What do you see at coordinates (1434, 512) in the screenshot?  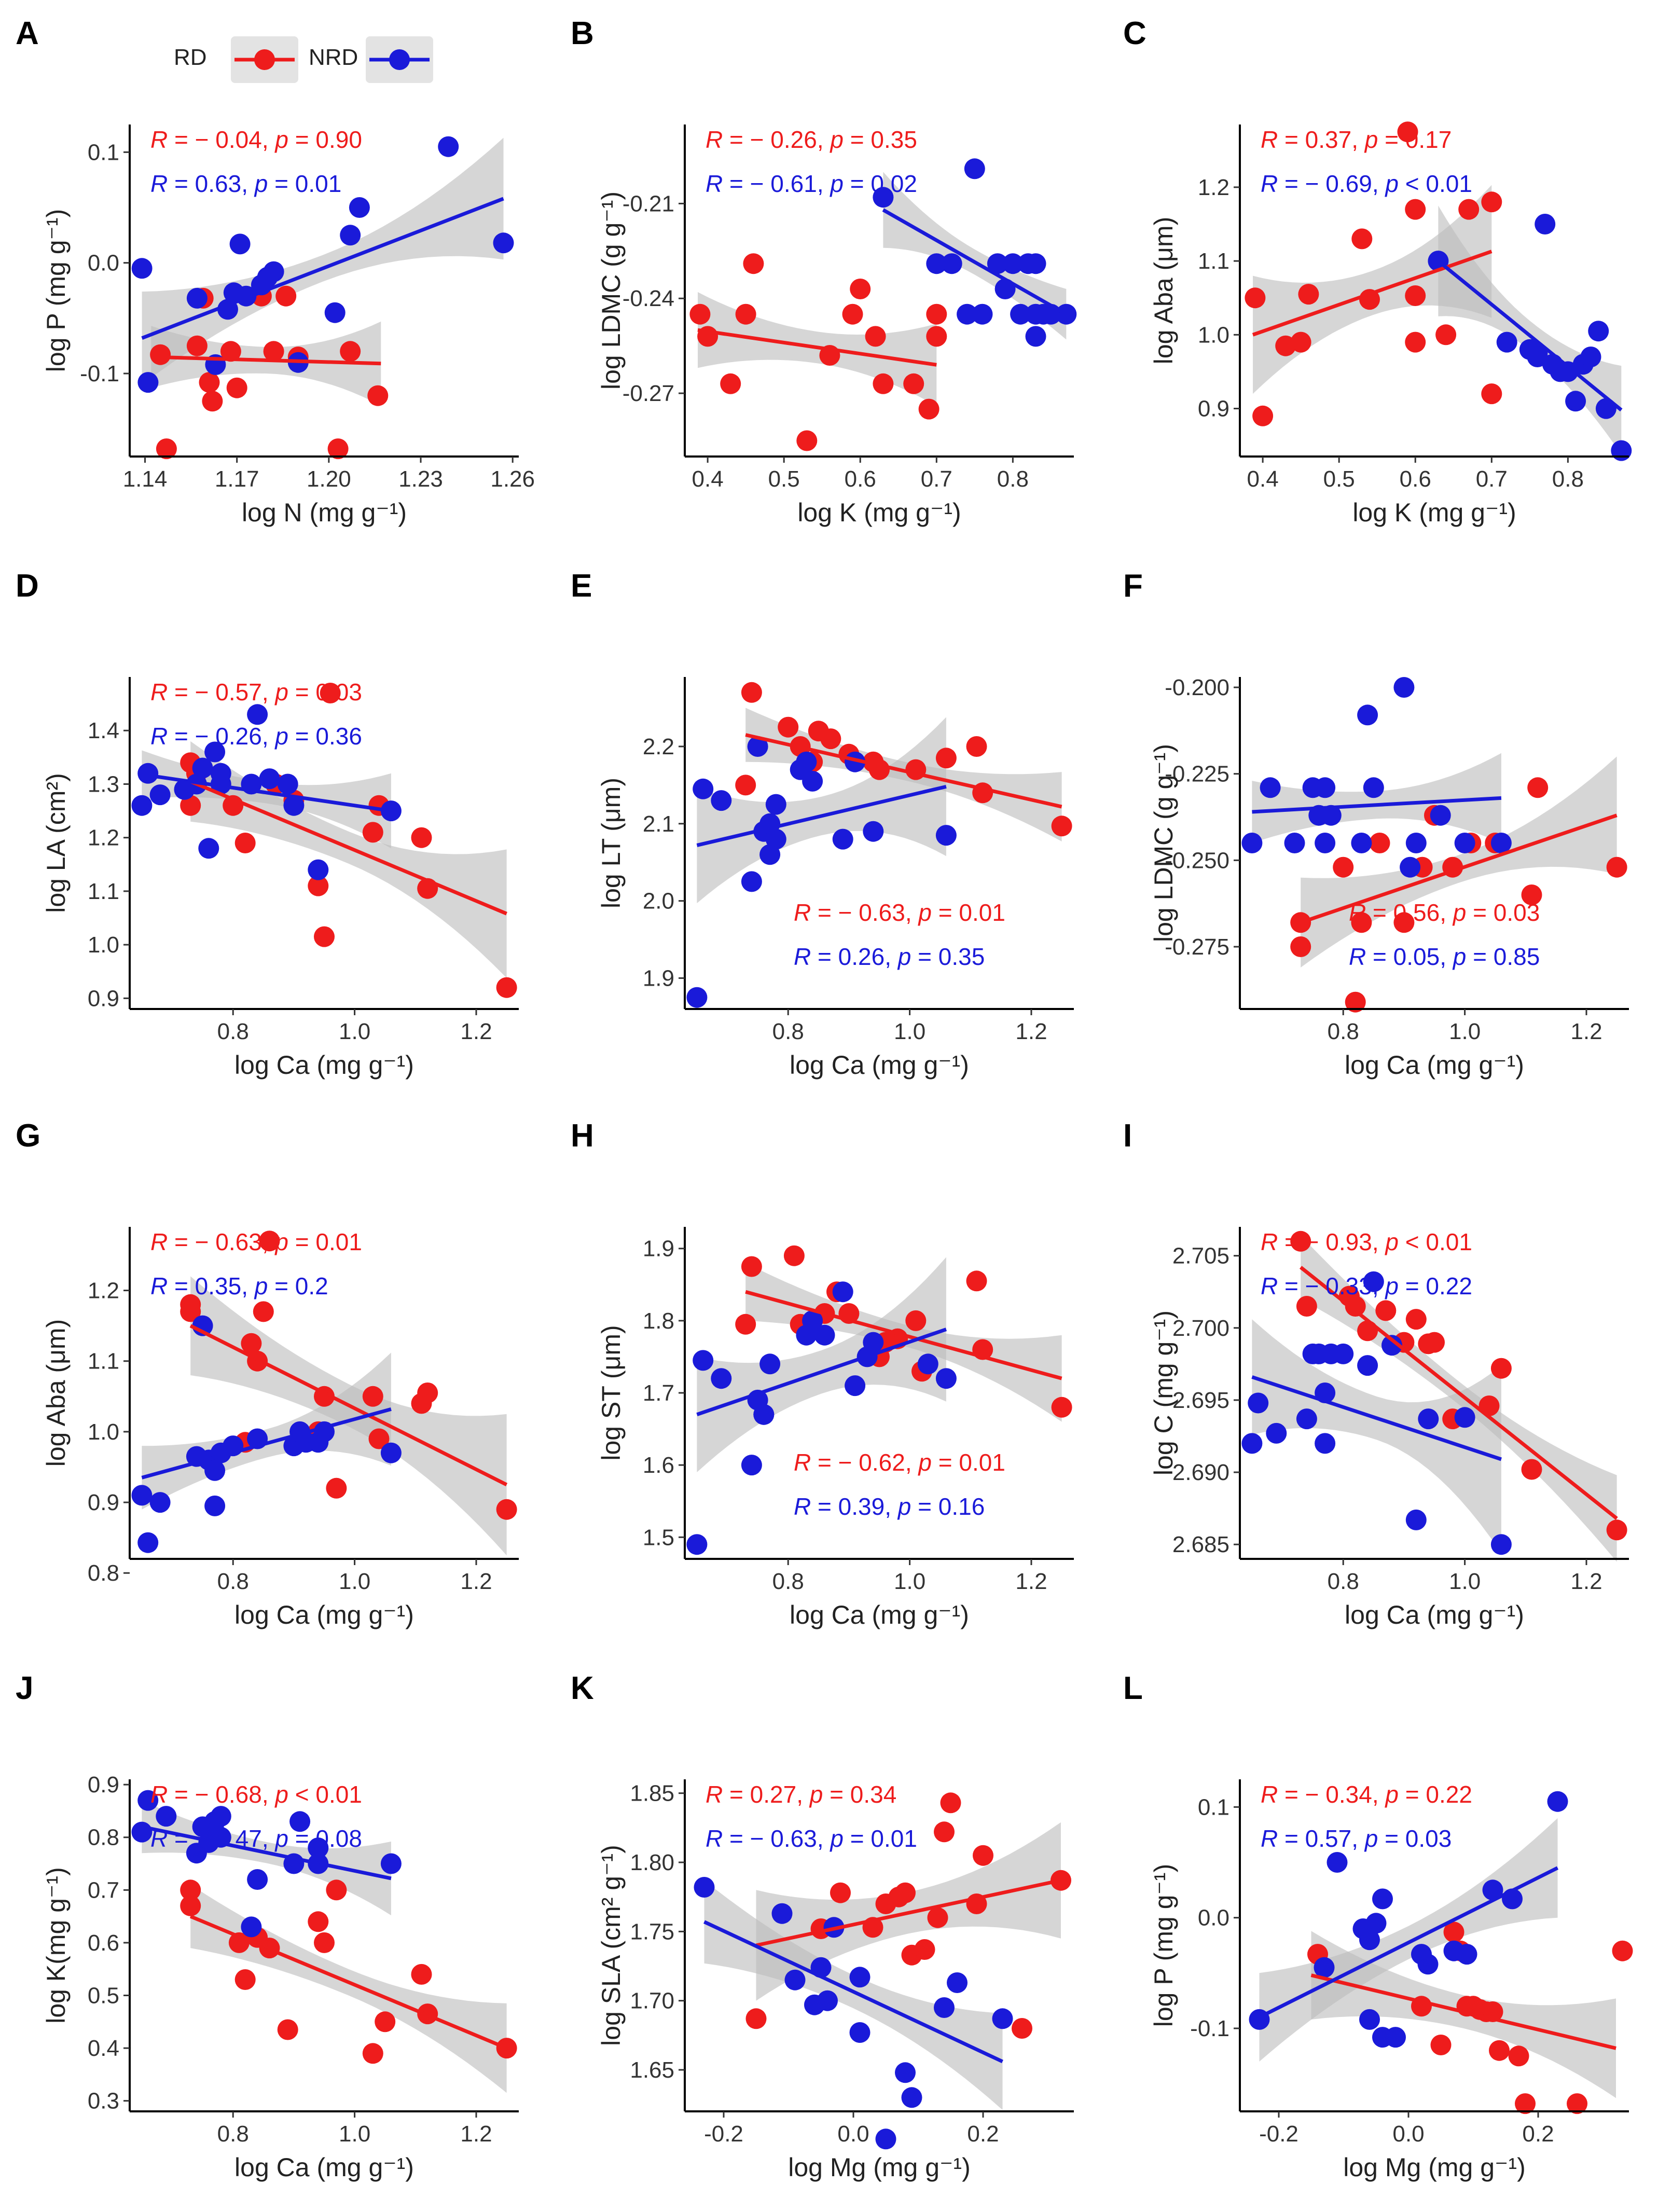 I see `x-axis-title: log K (mg g⁻¹)` at bounding box center [1434, 512].